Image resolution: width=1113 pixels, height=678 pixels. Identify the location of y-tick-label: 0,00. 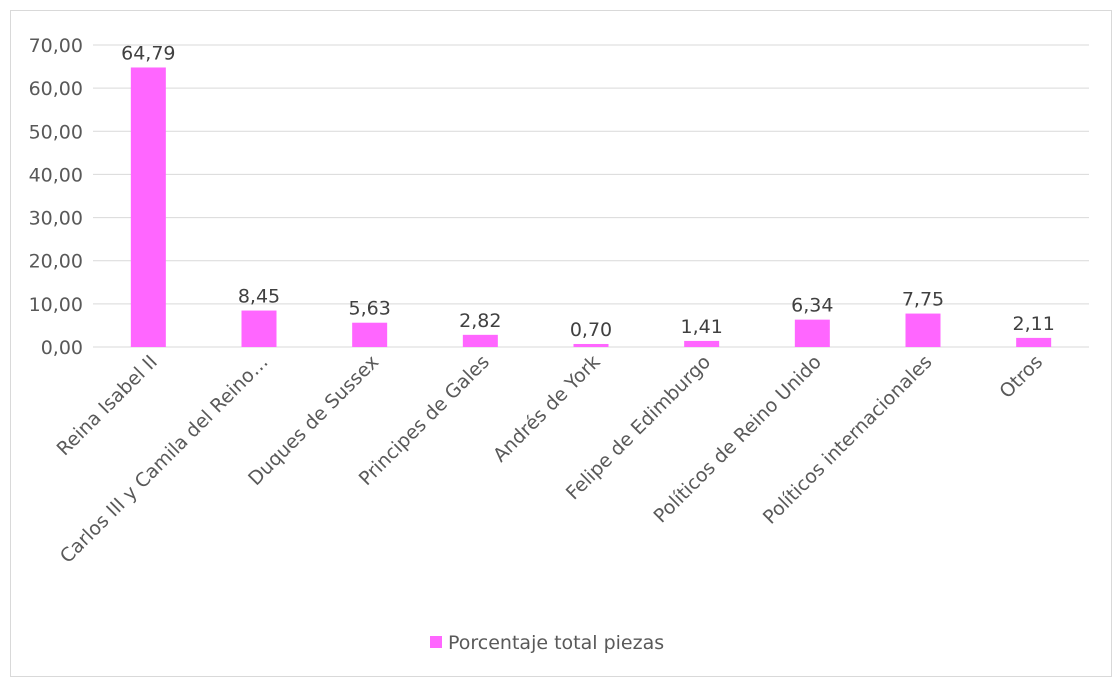
(62, 348).